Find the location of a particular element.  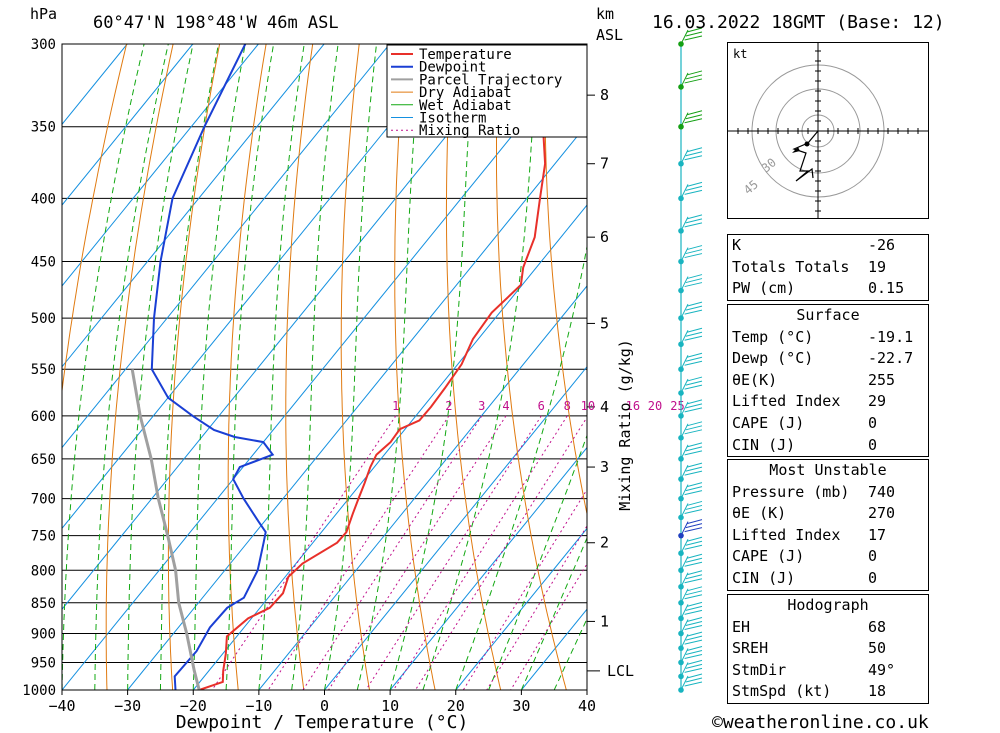

row-value: 17 is located at coordinates (877, 534).